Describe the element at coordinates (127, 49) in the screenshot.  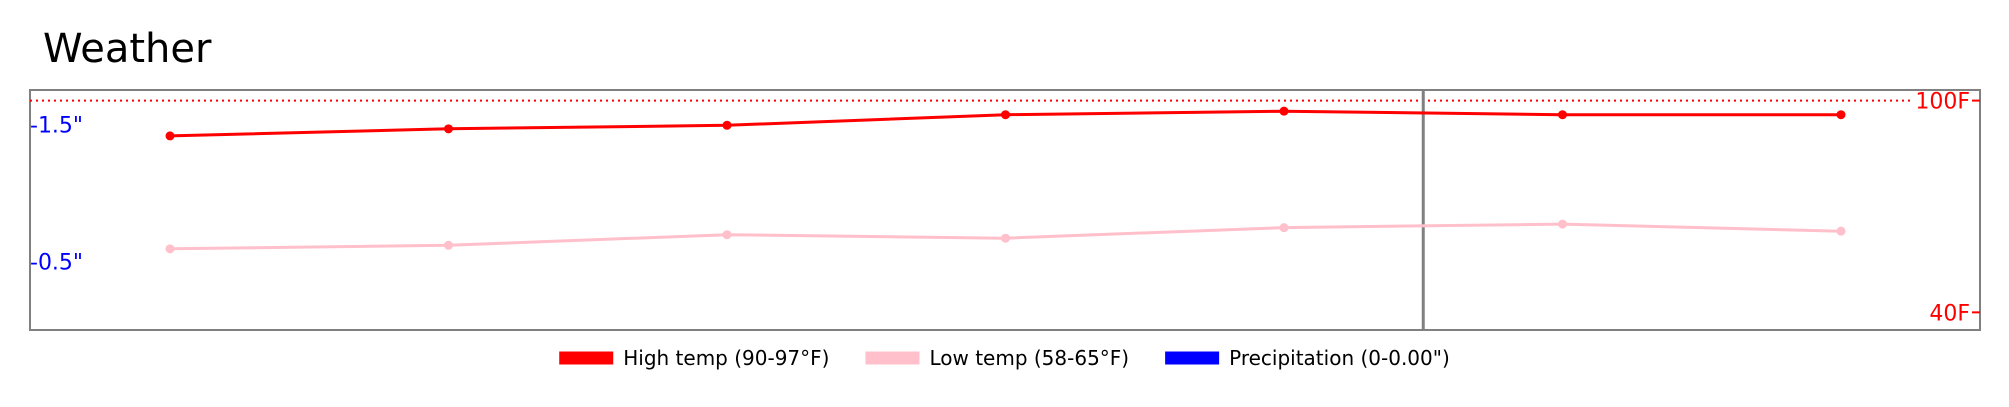
I see `chart-title: Weather` at that location.